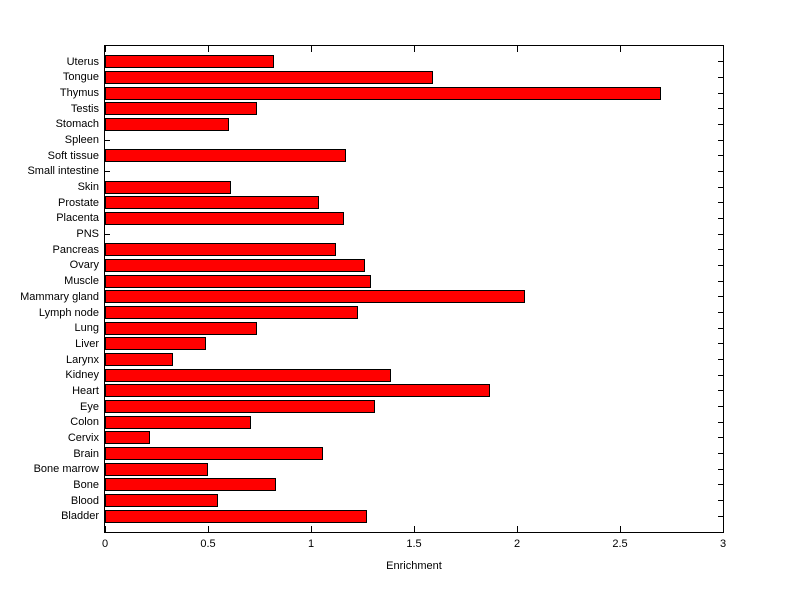 The height and width of the screenshot is (599, 800). I want to click on category-label: Kidney, so click(82, 375).